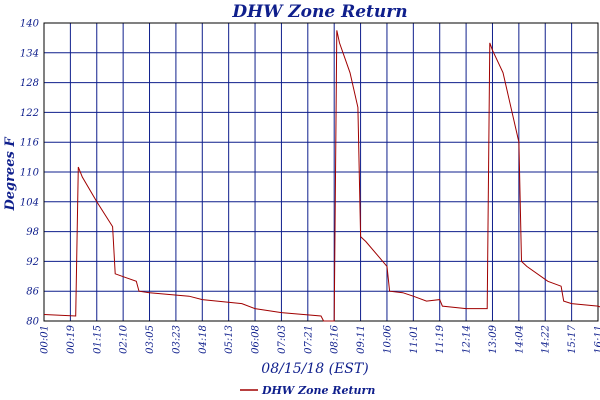  I want to click on chart-title: DHW Zone Return, so click(319, 12).